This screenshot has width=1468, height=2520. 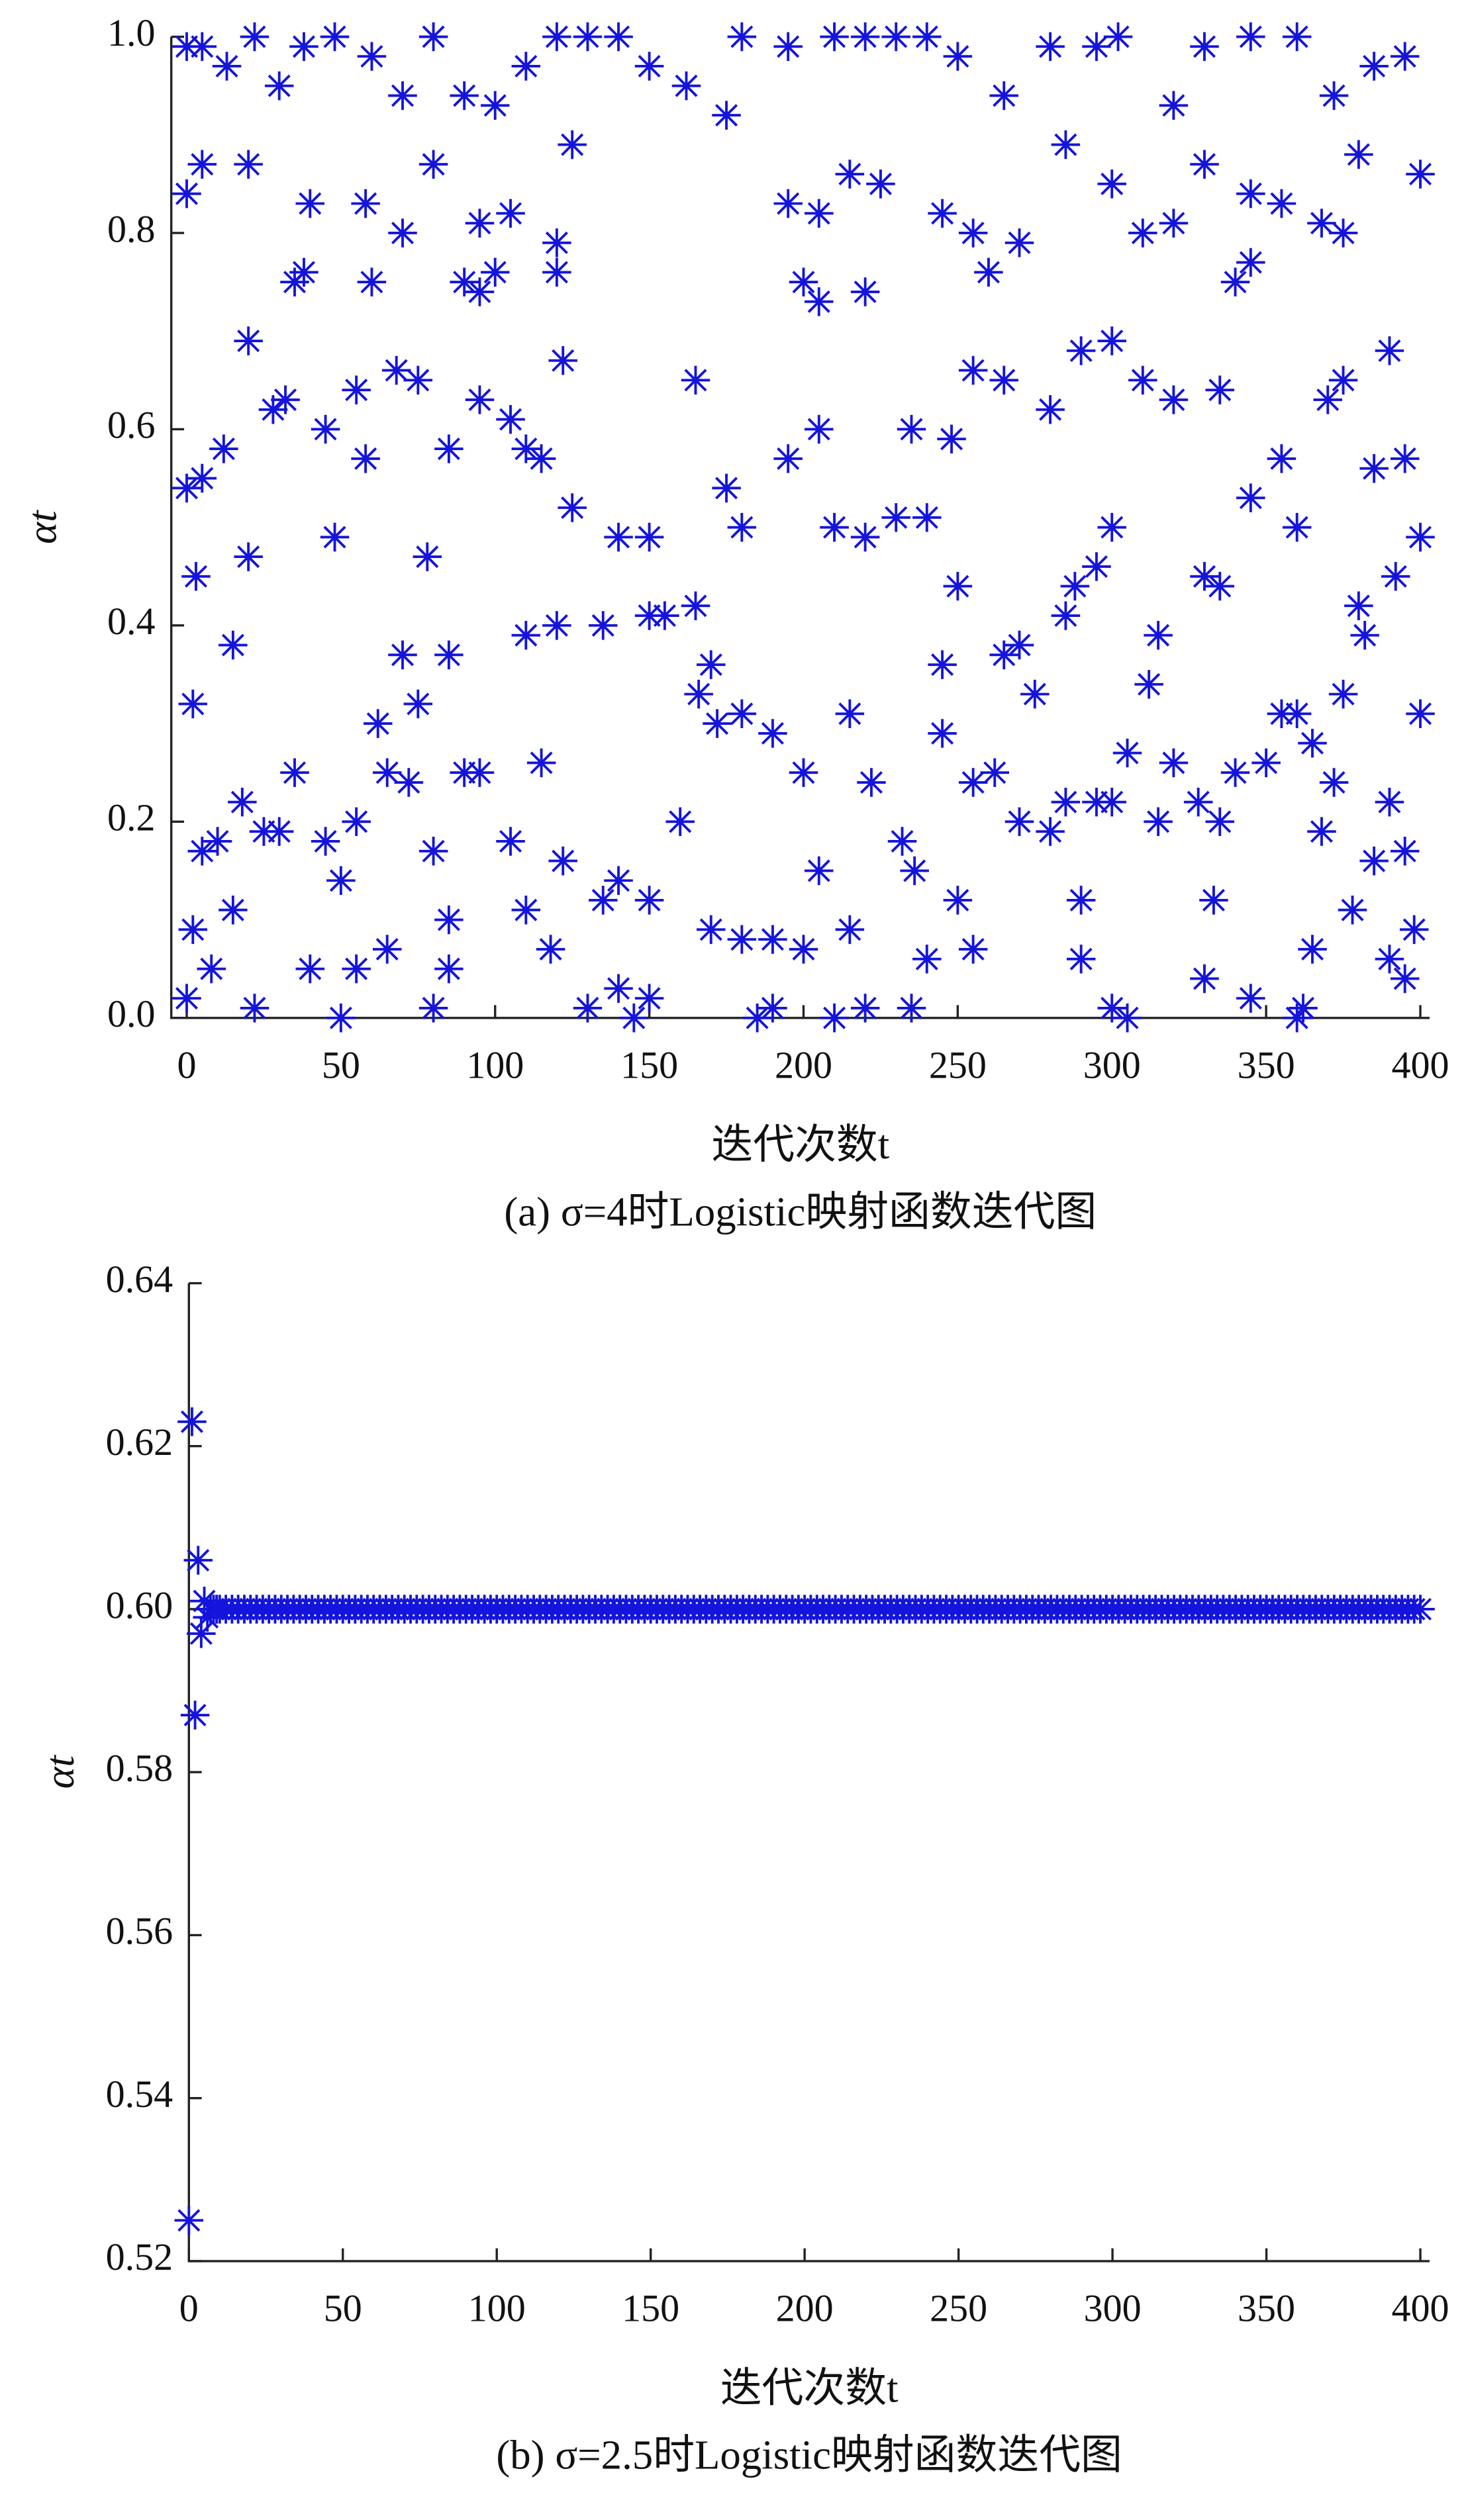 What do you see at coordinates (139, 2256) in the screenshot?
I see `y-tick-label: 0.52` at bounding box center [139, 2256].